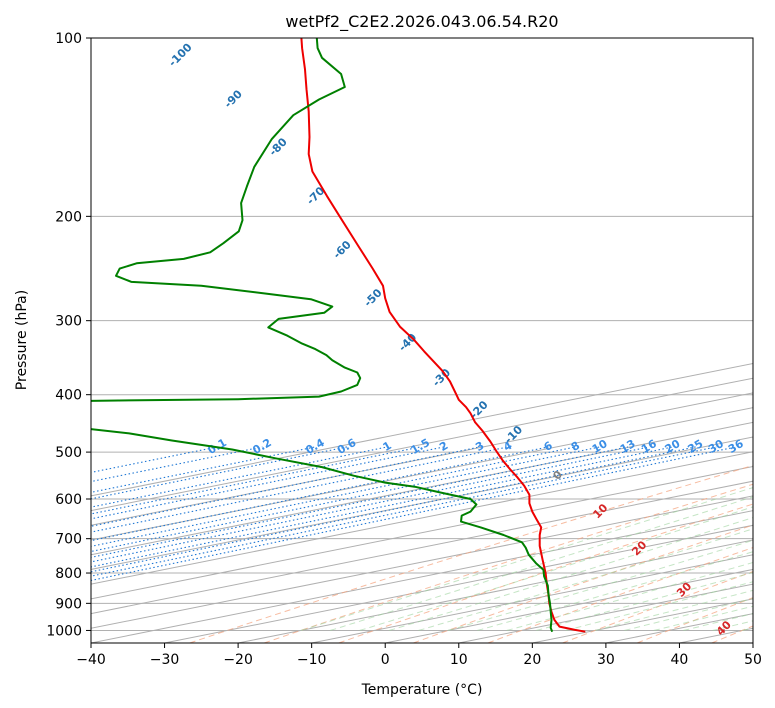  What do you see at coordinates (764, 340) in the screenshot?
I see `isotherm-line` at bounding box center [764, 340].